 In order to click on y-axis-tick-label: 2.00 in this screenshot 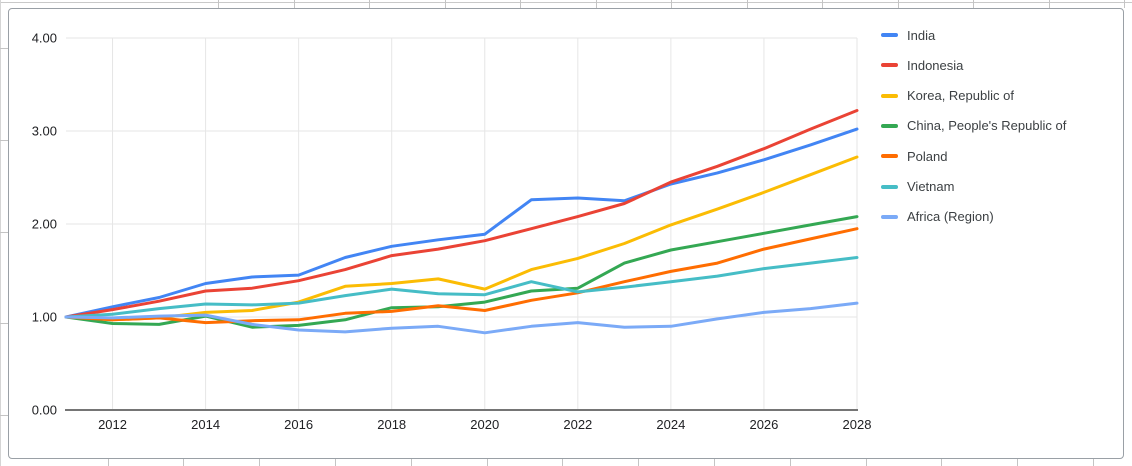, I will do `click(44, 224)`.